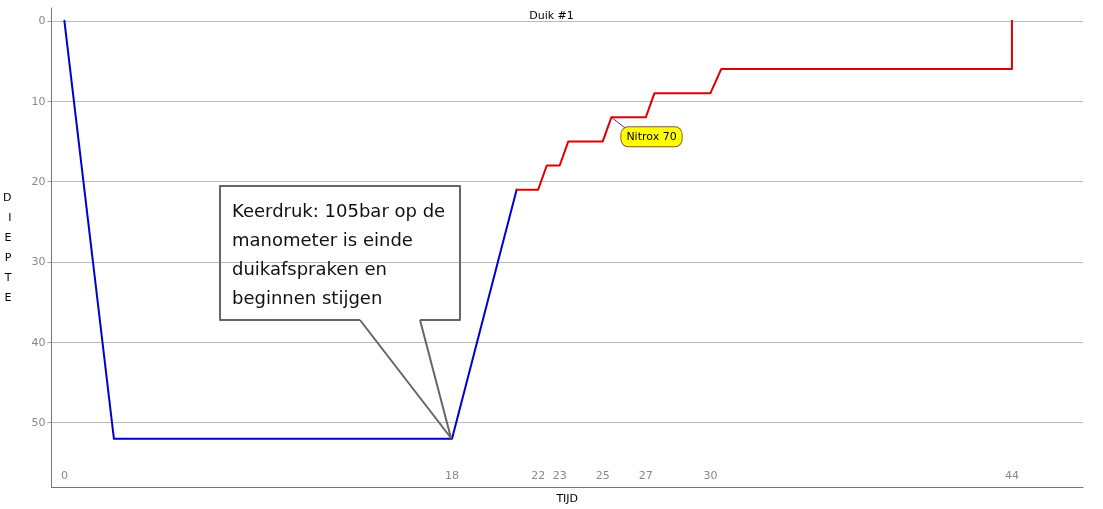 The image size is (1103, 509). Describe the element at coordinates (38, 342) in the screenshot. I see `y-tick-label: 40` at that location.